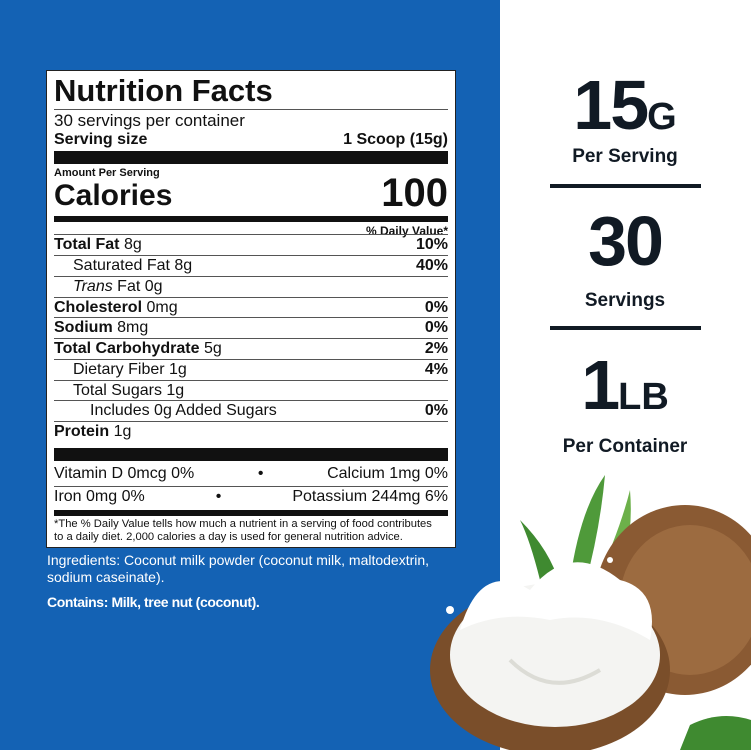 The image size is (751, 750). Describe the element at coordinates (251, 349) in the screenshot. I see `nutrient-row: Total Carbohydrate 5g 2%` at that location.